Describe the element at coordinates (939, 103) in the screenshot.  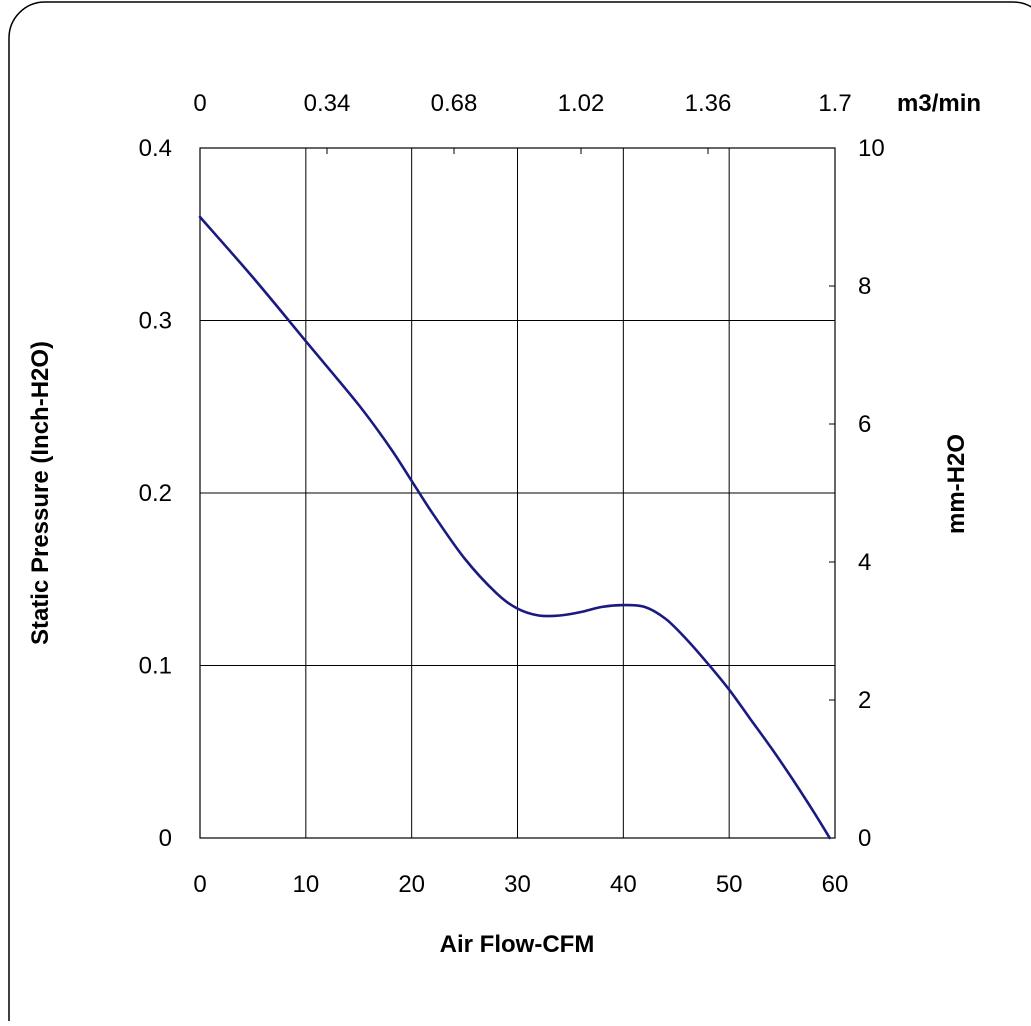
I see `x2-axis-unit: m3/min` at that location.